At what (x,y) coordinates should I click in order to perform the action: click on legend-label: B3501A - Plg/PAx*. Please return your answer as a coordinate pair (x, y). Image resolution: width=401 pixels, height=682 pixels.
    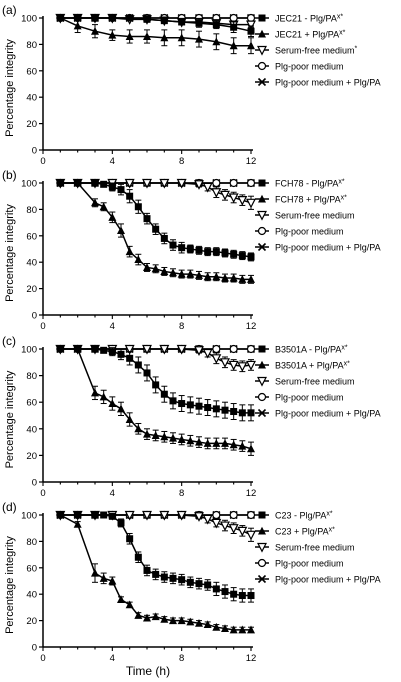
    Looking at the image, I should click on (311, 349).